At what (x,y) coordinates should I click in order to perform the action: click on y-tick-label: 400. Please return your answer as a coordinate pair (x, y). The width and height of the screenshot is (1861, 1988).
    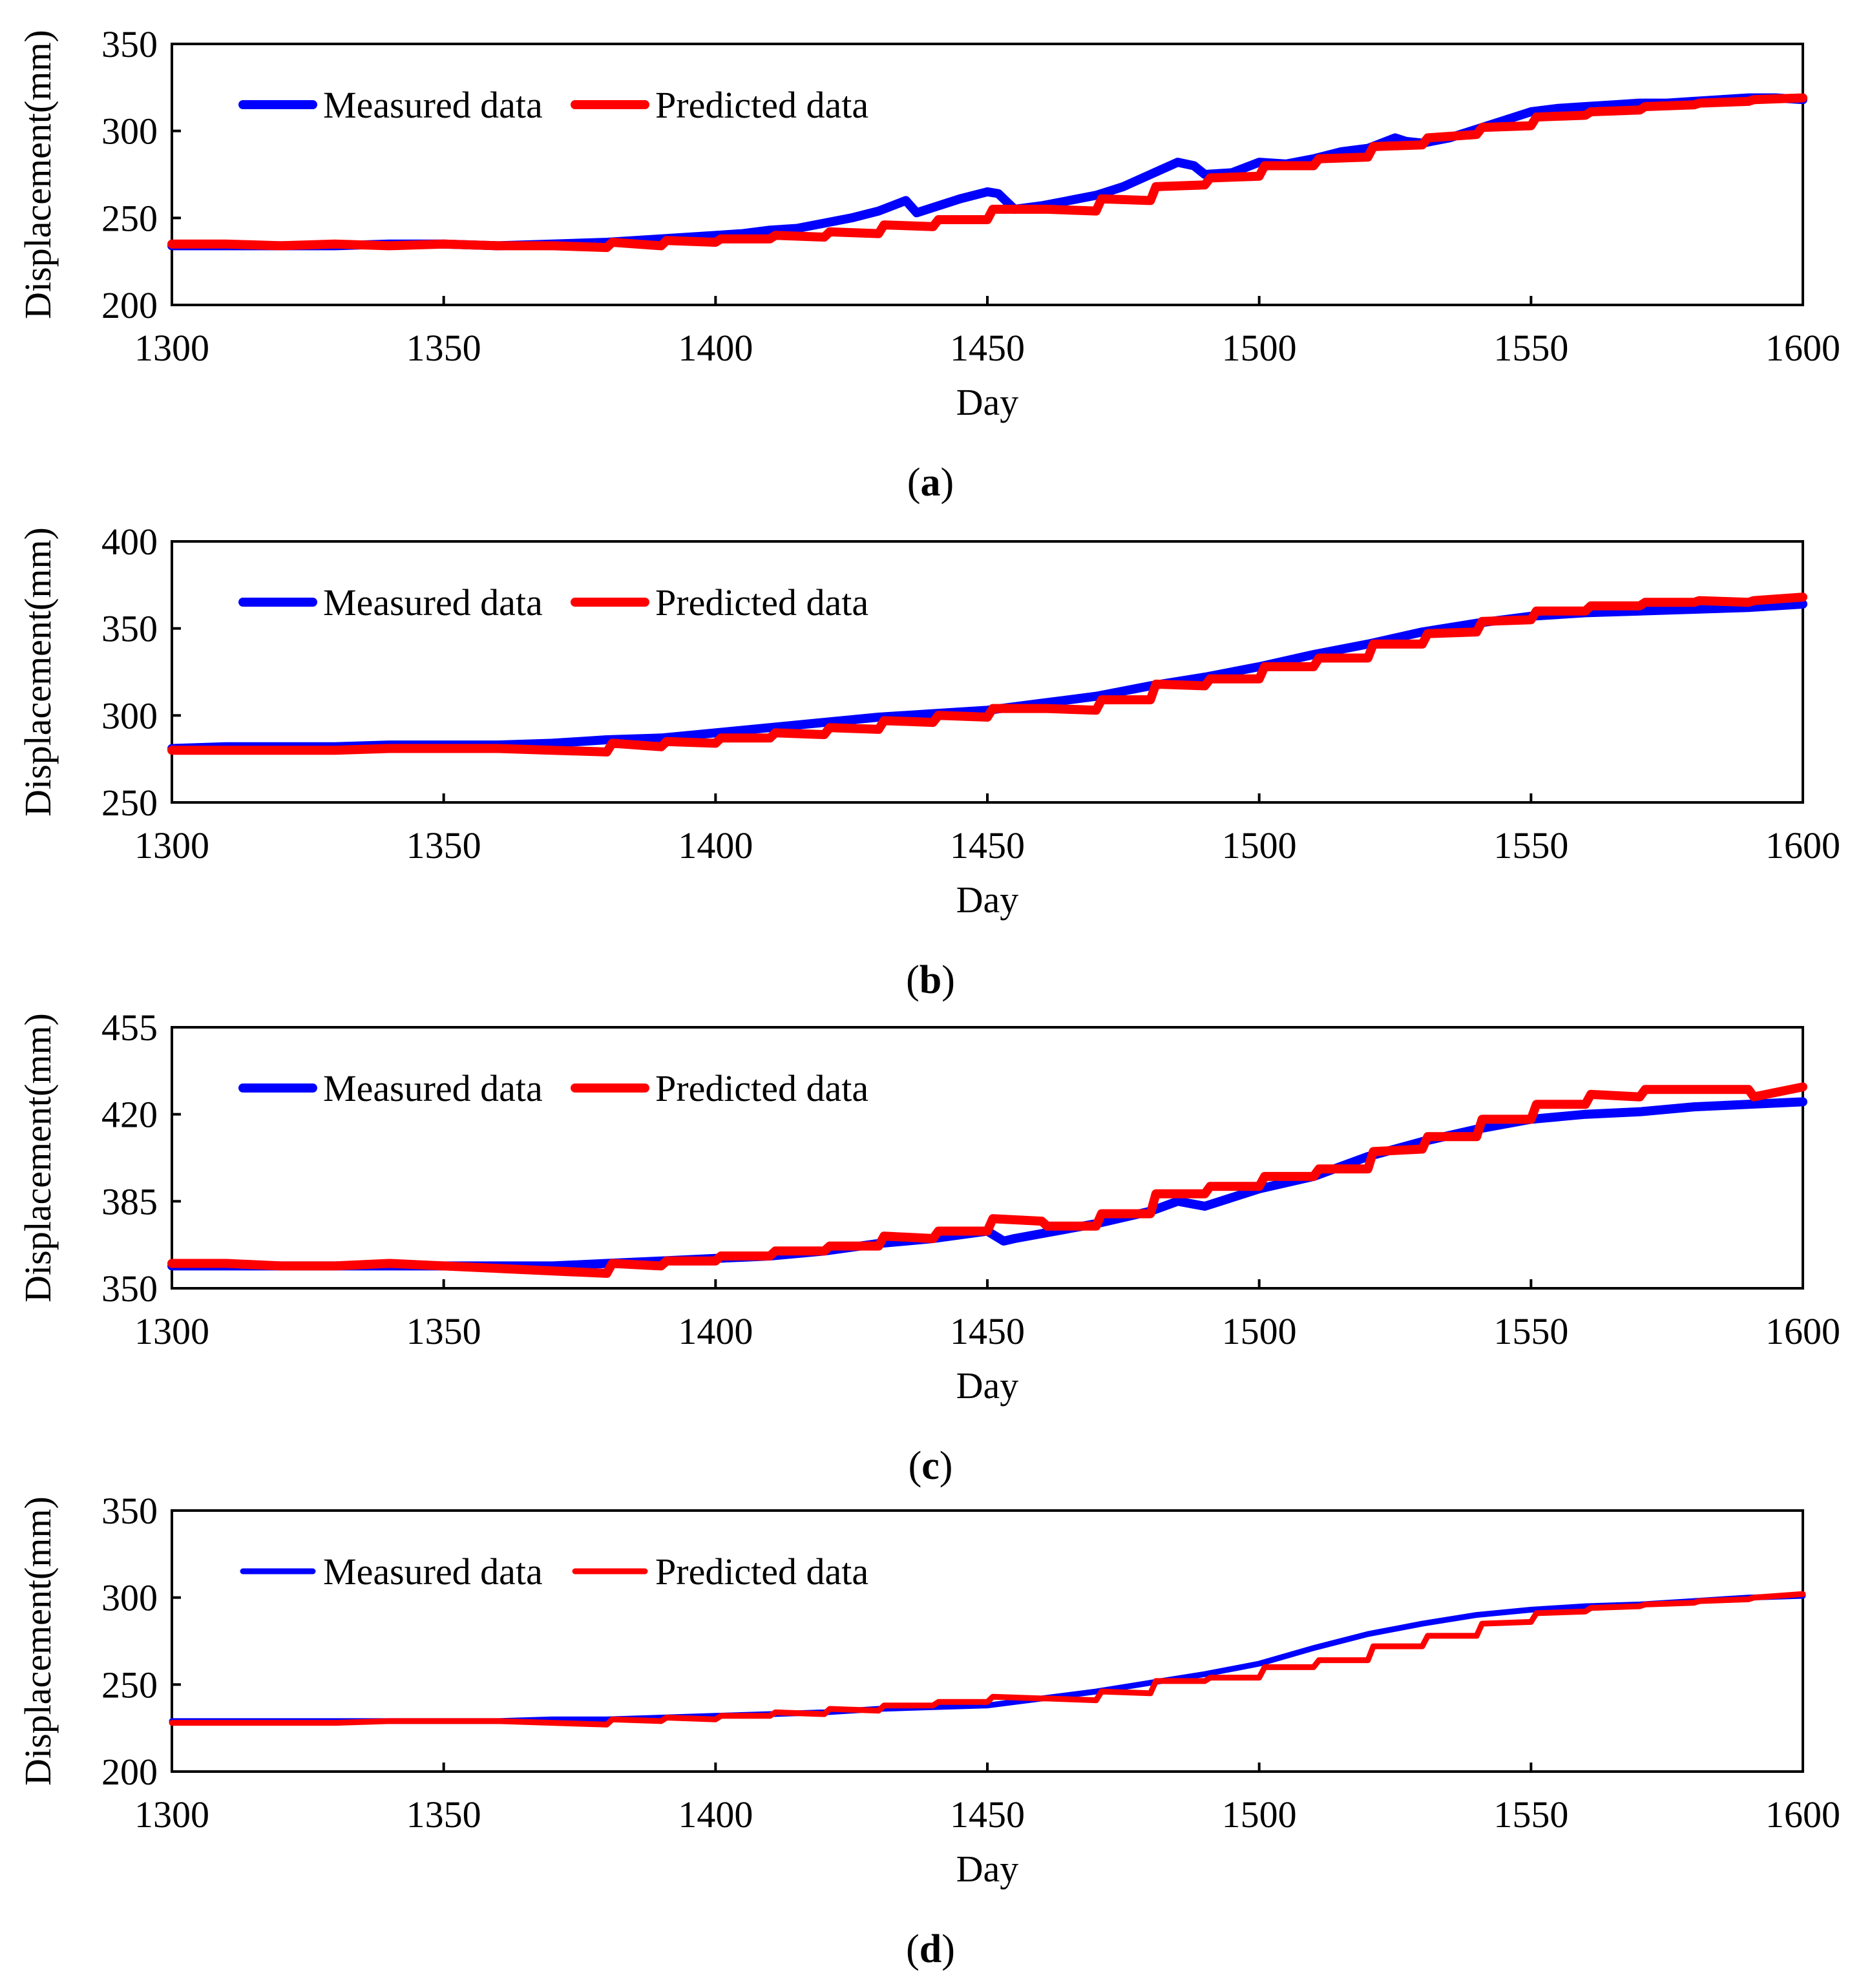
    Looking at the image, I should click on (129, 542).